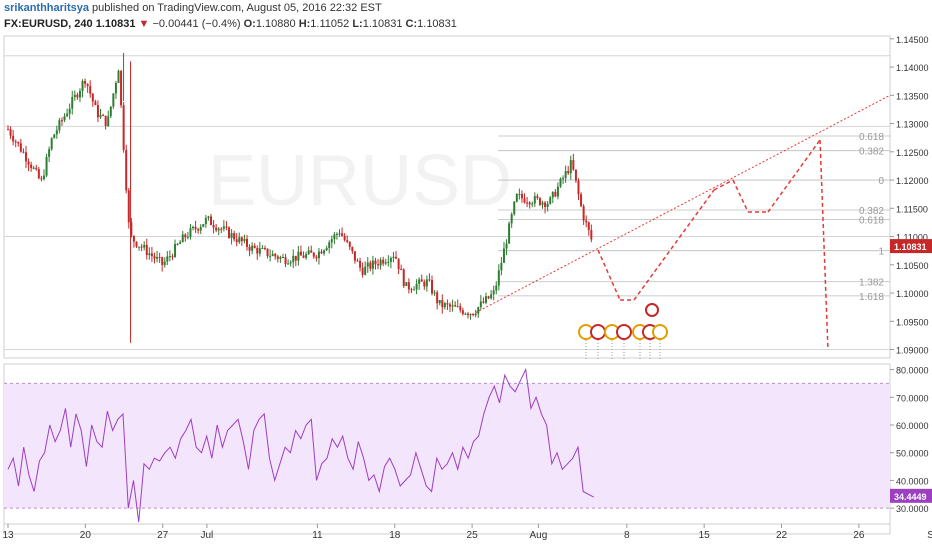 The width and height of the screenshot is (932, 550). Describe the element at coordinates (357, 24) in the screenshot. I see `low-label: L:` at that location.